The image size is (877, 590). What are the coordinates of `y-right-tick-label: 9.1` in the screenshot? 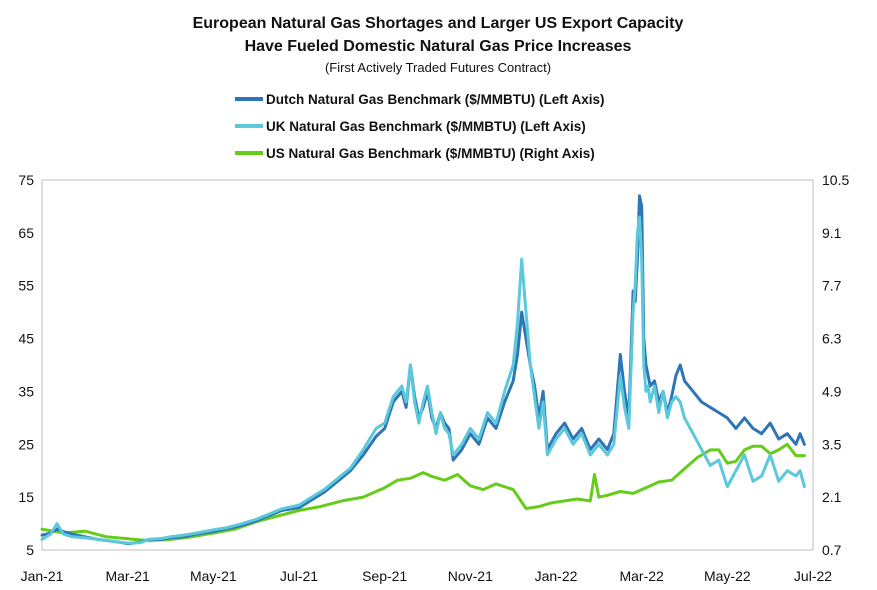 It's located at (832, 233).